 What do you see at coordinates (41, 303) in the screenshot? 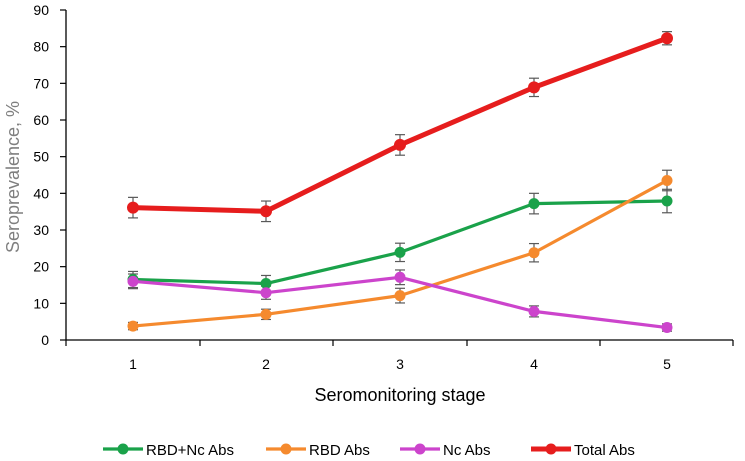
I see `y-tick-label: 10` at bounding box center [41, 303].